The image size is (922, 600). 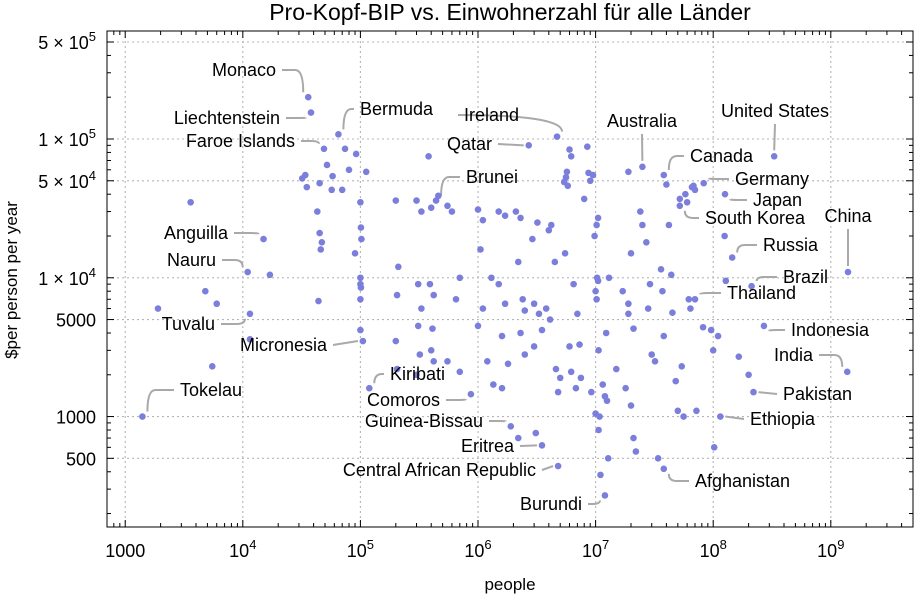 I want to click on data-point-united-states, so click(x=774, y=156).